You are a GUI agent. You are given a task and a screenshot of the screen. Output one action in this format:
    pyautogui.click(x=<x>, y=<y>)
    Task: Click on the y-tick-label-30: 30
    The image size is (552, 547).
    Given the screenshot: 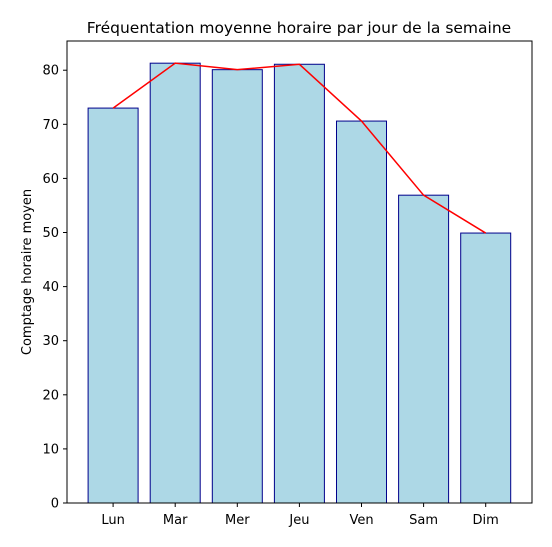 What is the action you would take?
    pyautogui.click(x=50, y=341)
    